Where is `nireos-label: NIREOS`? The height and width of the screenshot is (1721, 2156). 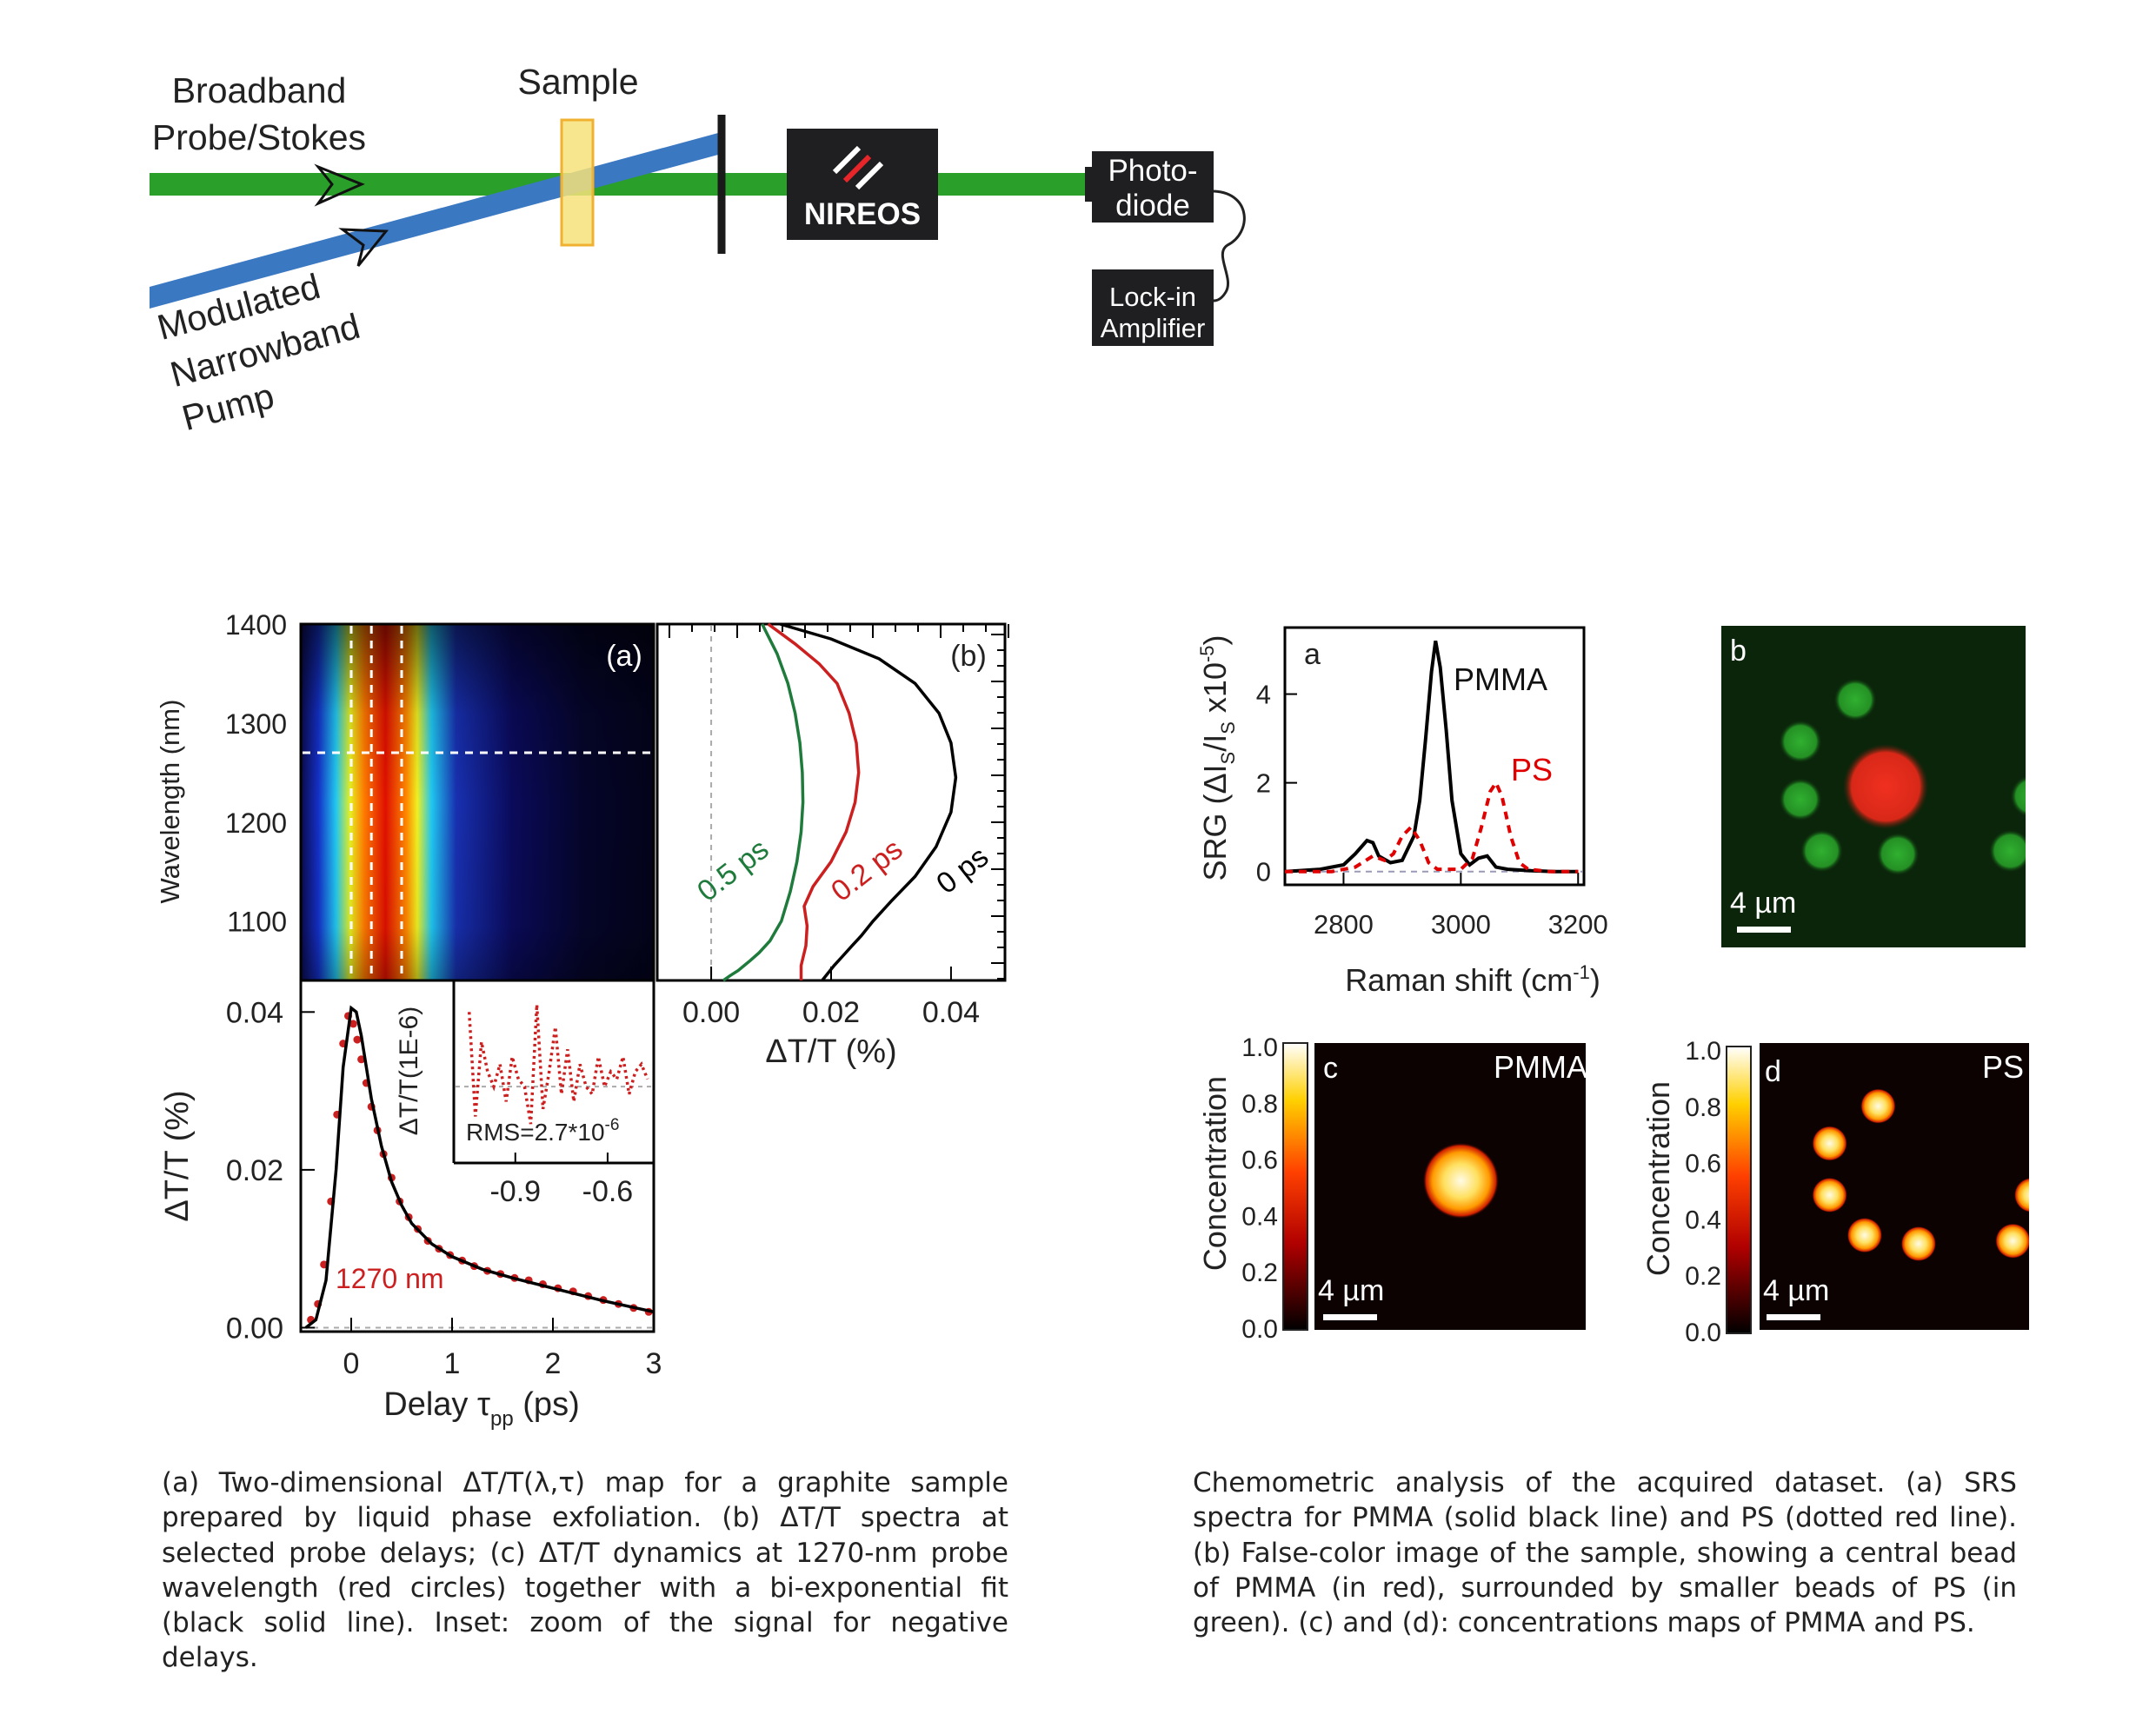
nireos-label: NIREOS is located at coordinates (863, 214).